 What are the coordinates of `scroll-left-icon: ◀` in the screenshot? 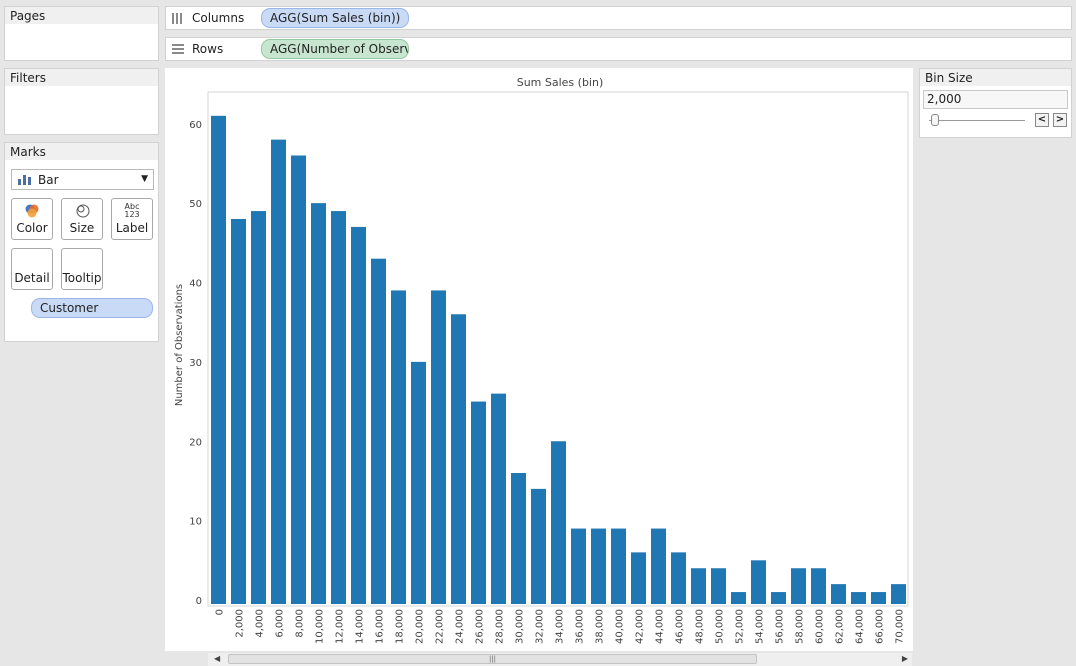 It's located at (217, 658).